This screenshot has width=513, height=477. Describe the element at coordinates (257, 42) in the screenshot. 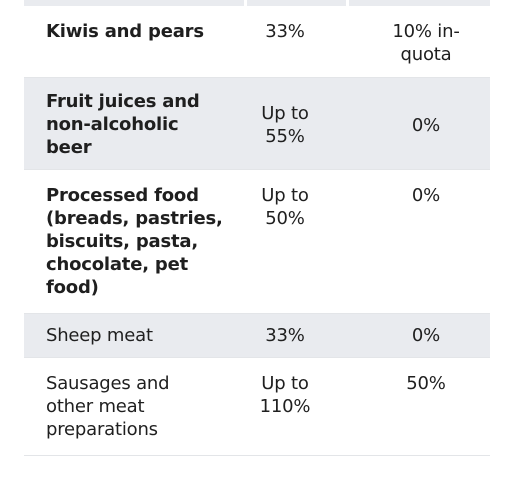

I see `table-row: Kiwis and pears 33% 10% in-quota` at that location.